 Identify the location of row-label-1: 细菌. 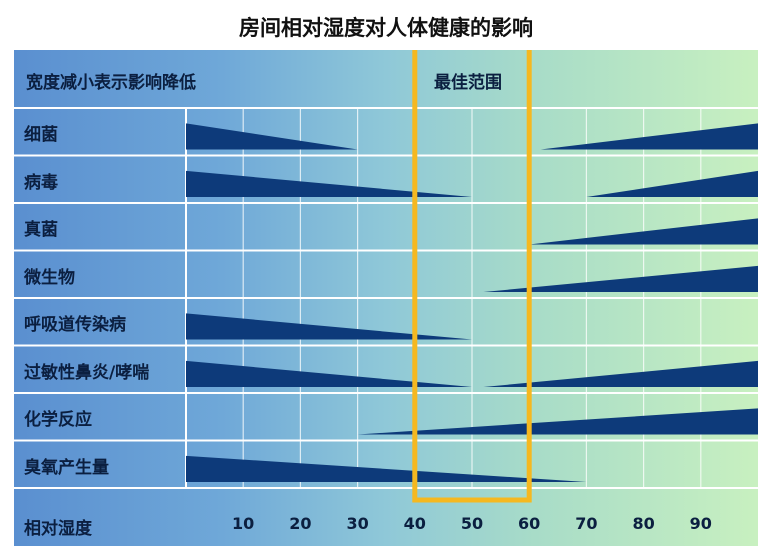
(41, 135).